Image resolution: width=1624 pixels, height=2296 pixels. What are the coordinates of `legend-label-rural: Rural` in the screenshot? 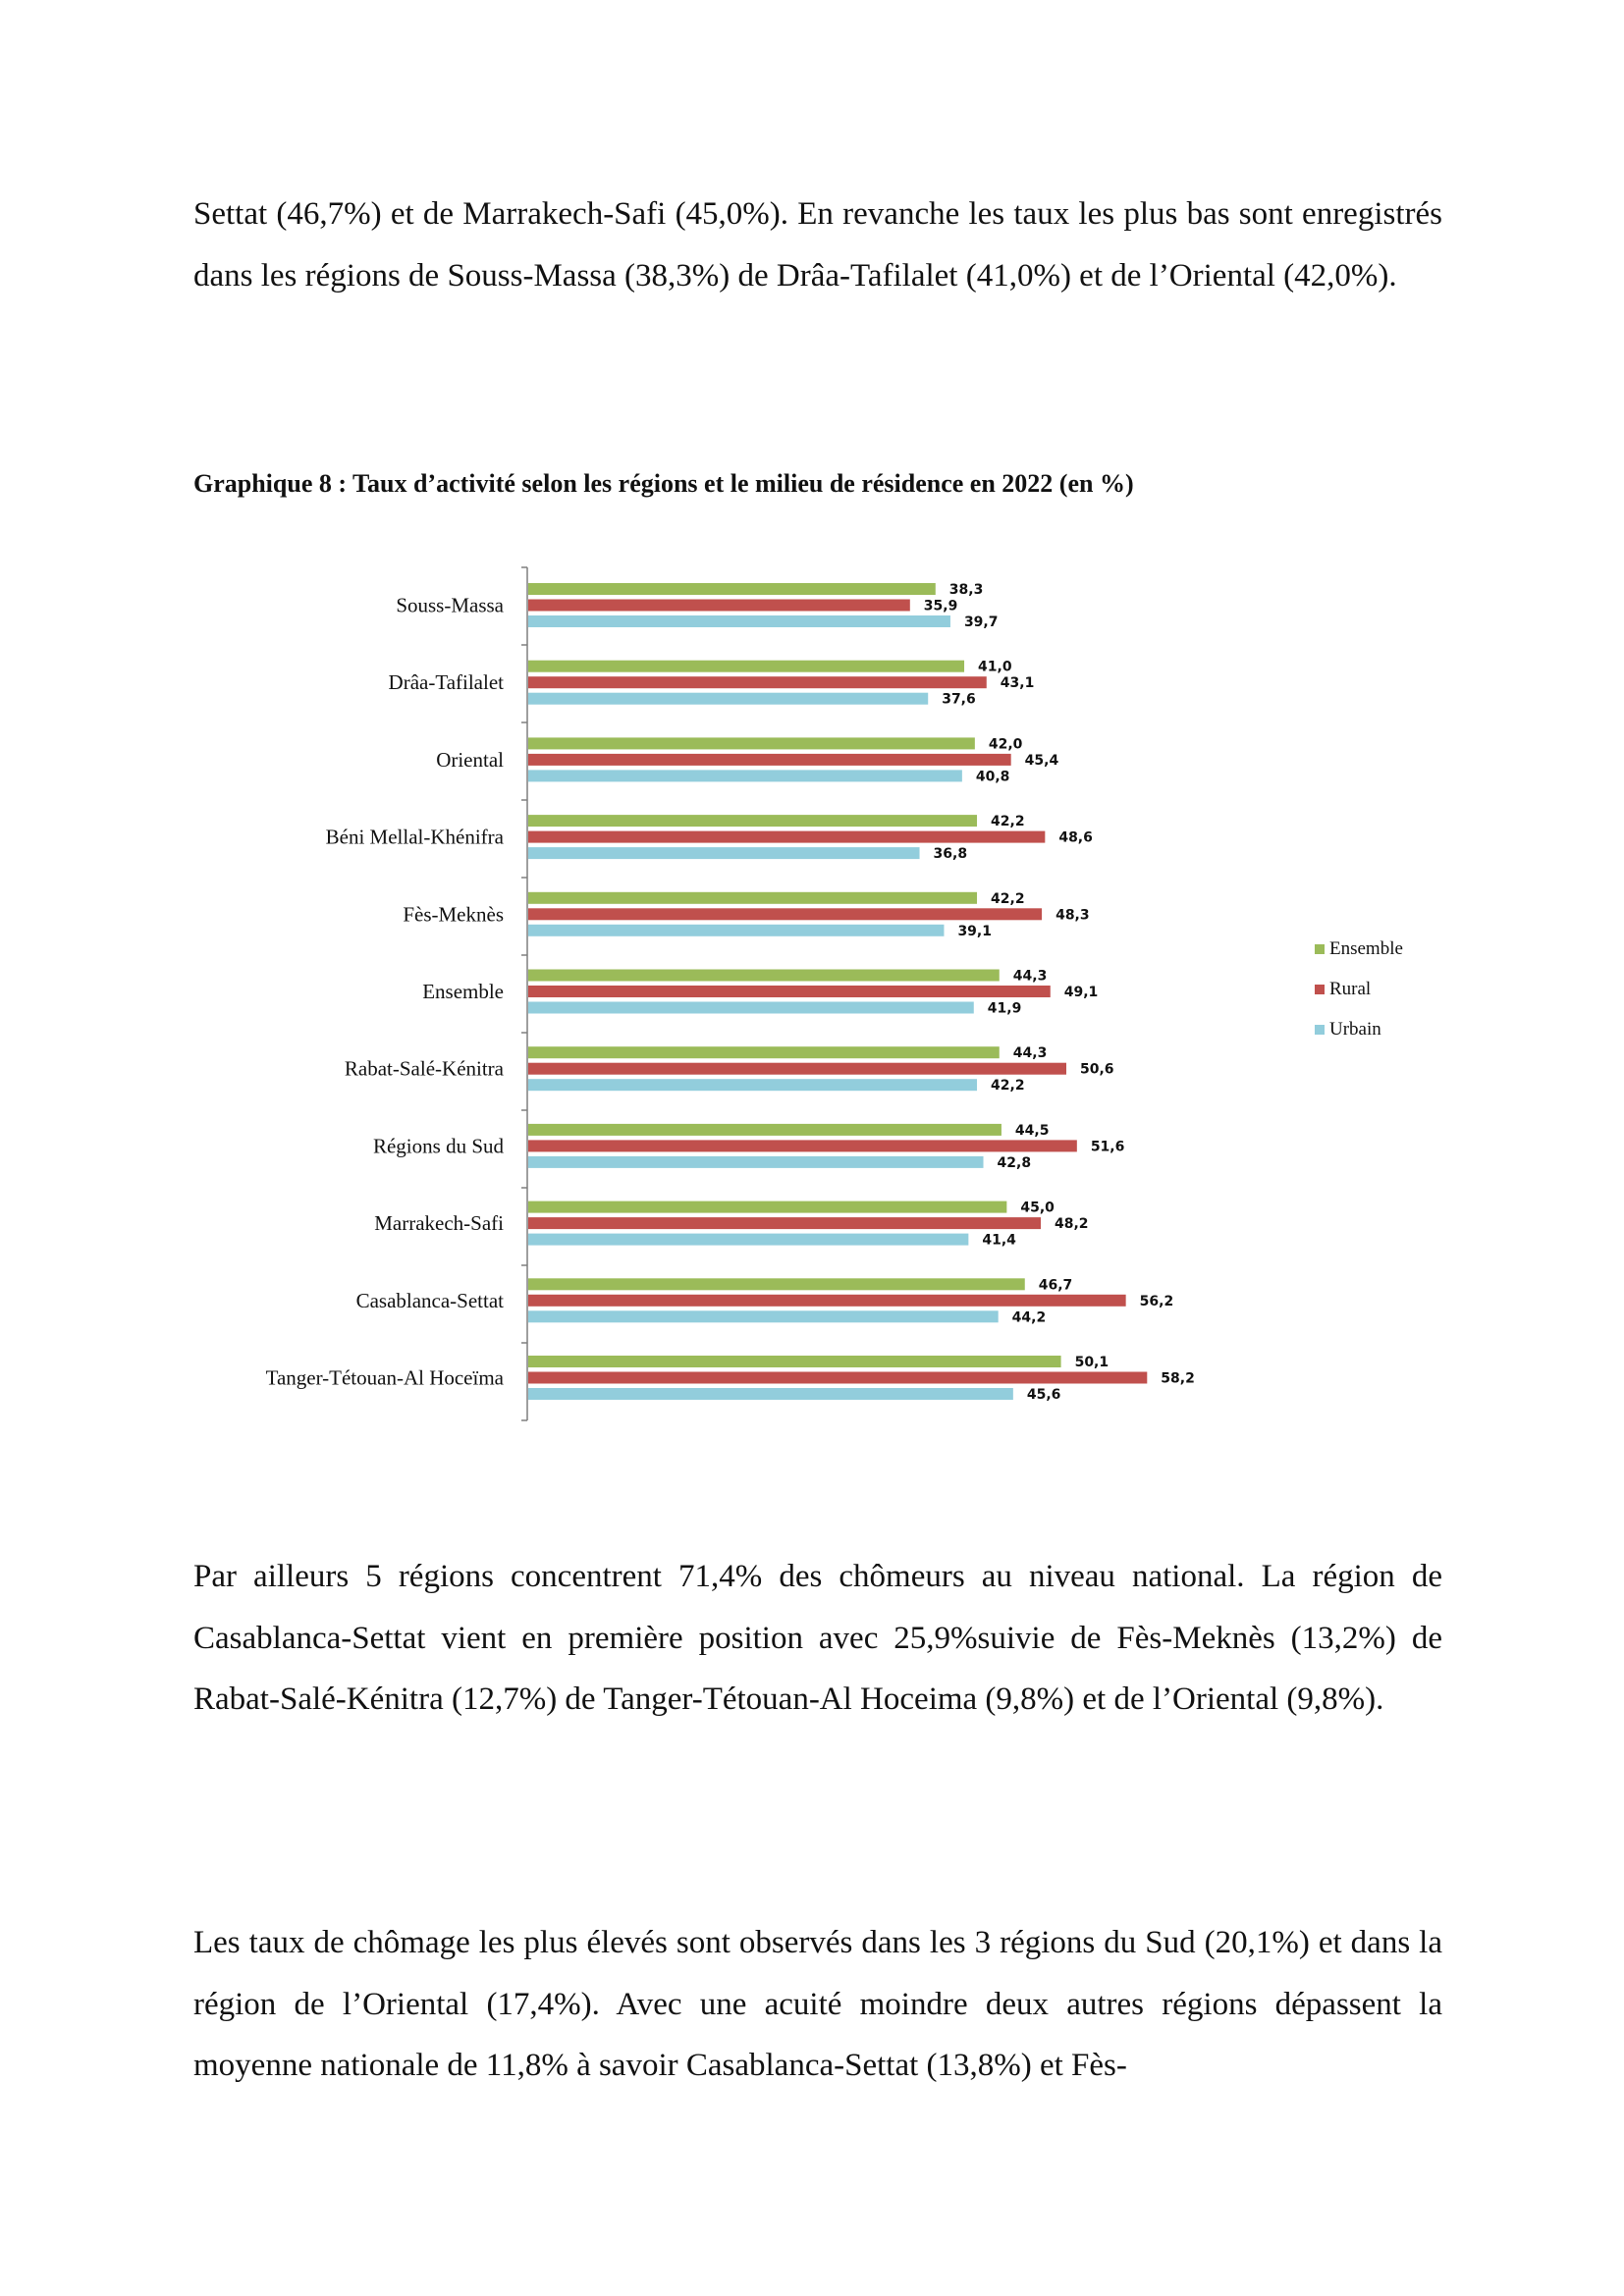 It's located at (1350, 989).